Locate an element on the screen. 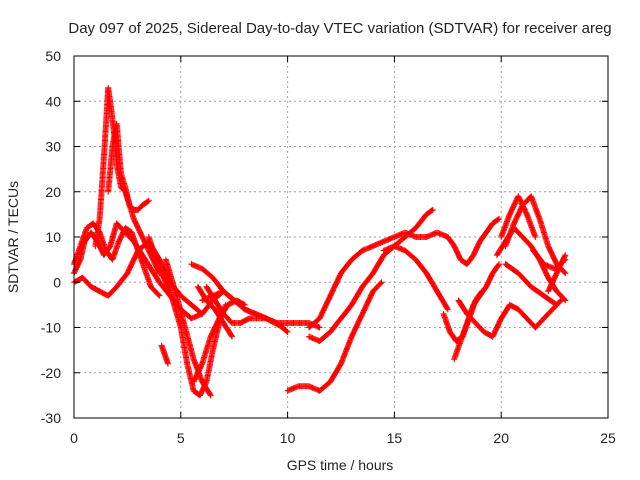 The width and height of the screenshot is (640, 480). series-arc9 is located at coordinates (245, 307).